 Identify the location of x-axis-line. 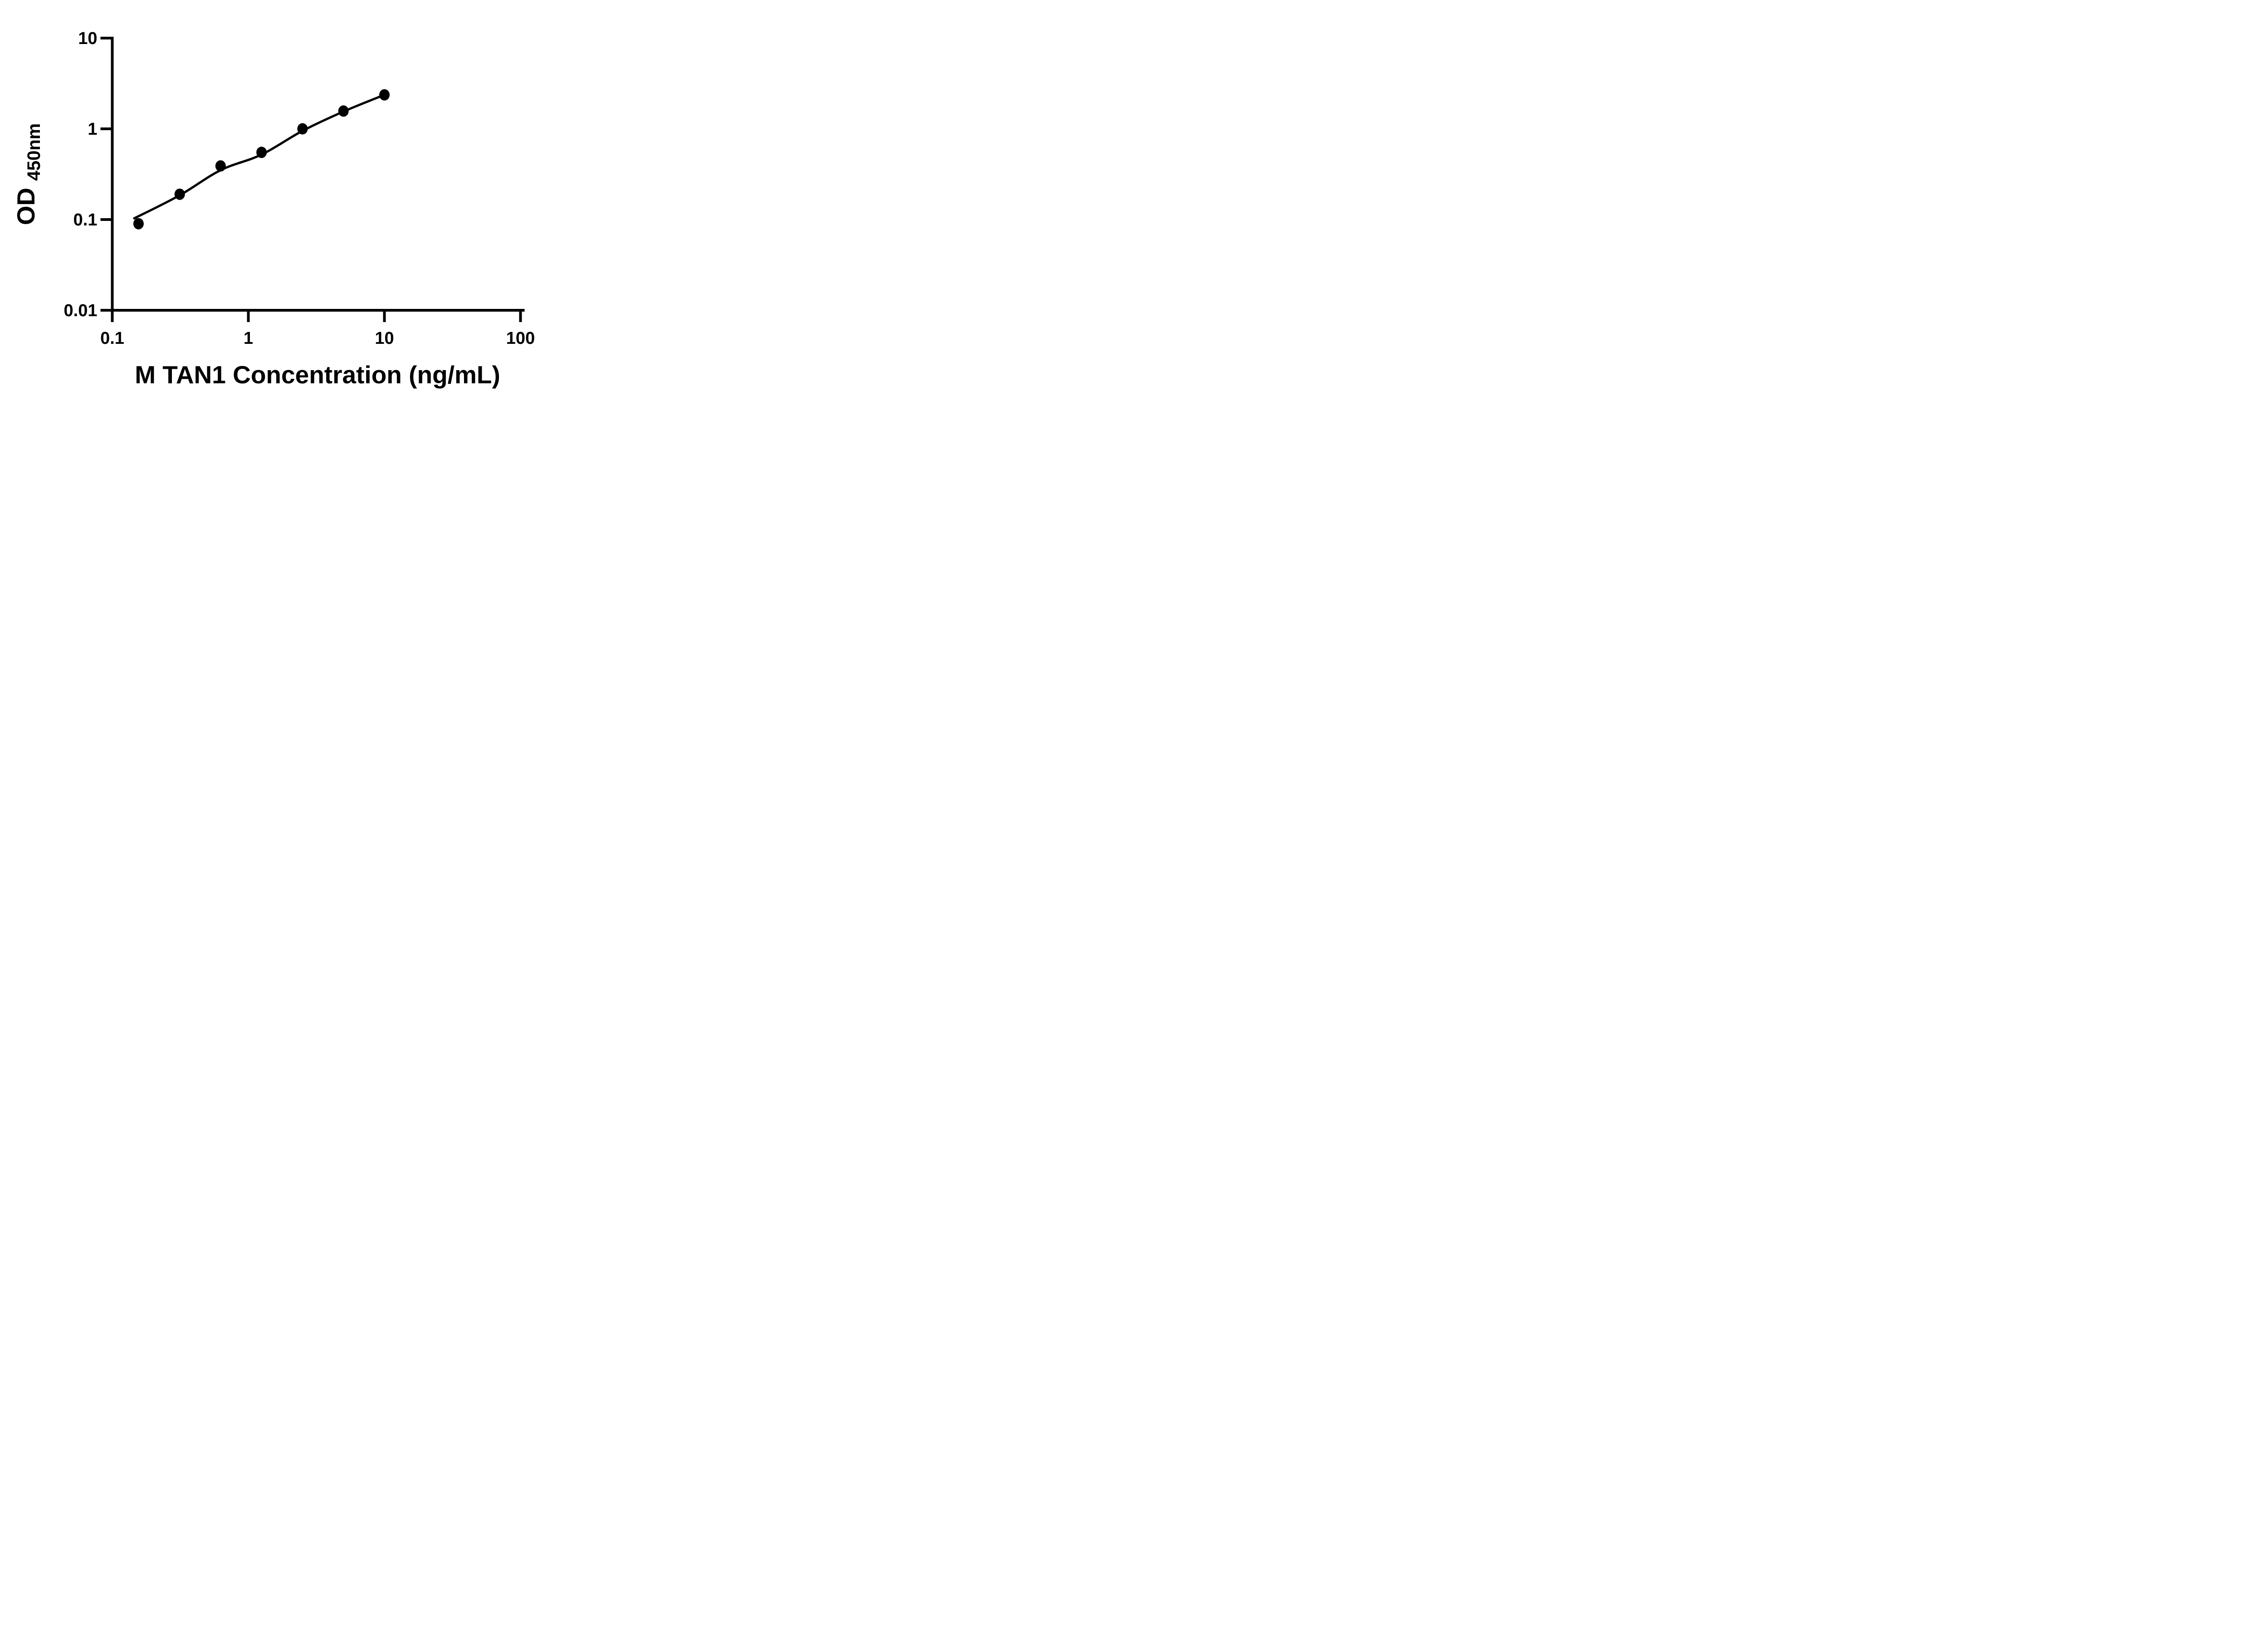
(318, 310).